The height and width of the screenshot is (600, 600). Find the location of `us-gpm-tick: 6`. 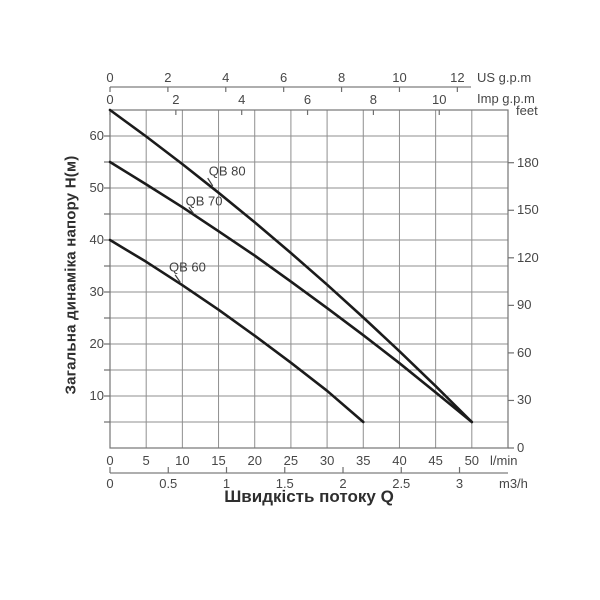

us-gpm-tick: 6 is located at coordinates (284, 77).